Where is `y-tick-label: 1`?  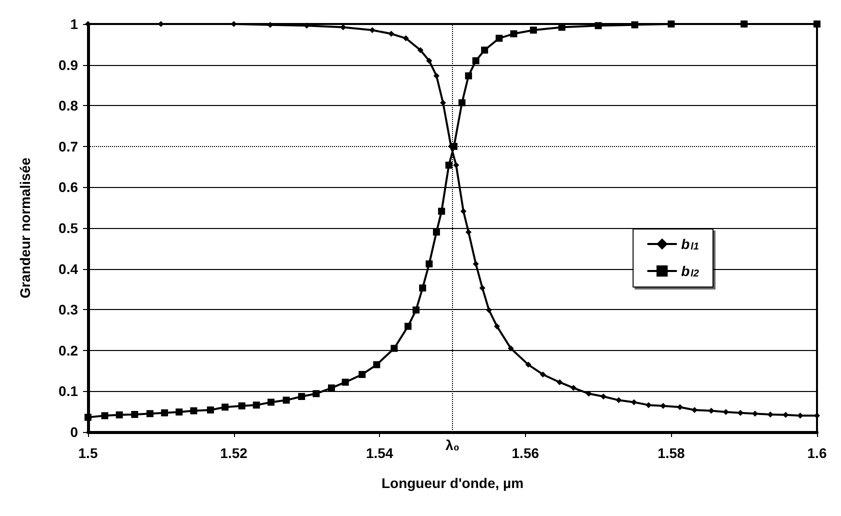 y-tick-label: 1 is located at coordinates (74, 24).